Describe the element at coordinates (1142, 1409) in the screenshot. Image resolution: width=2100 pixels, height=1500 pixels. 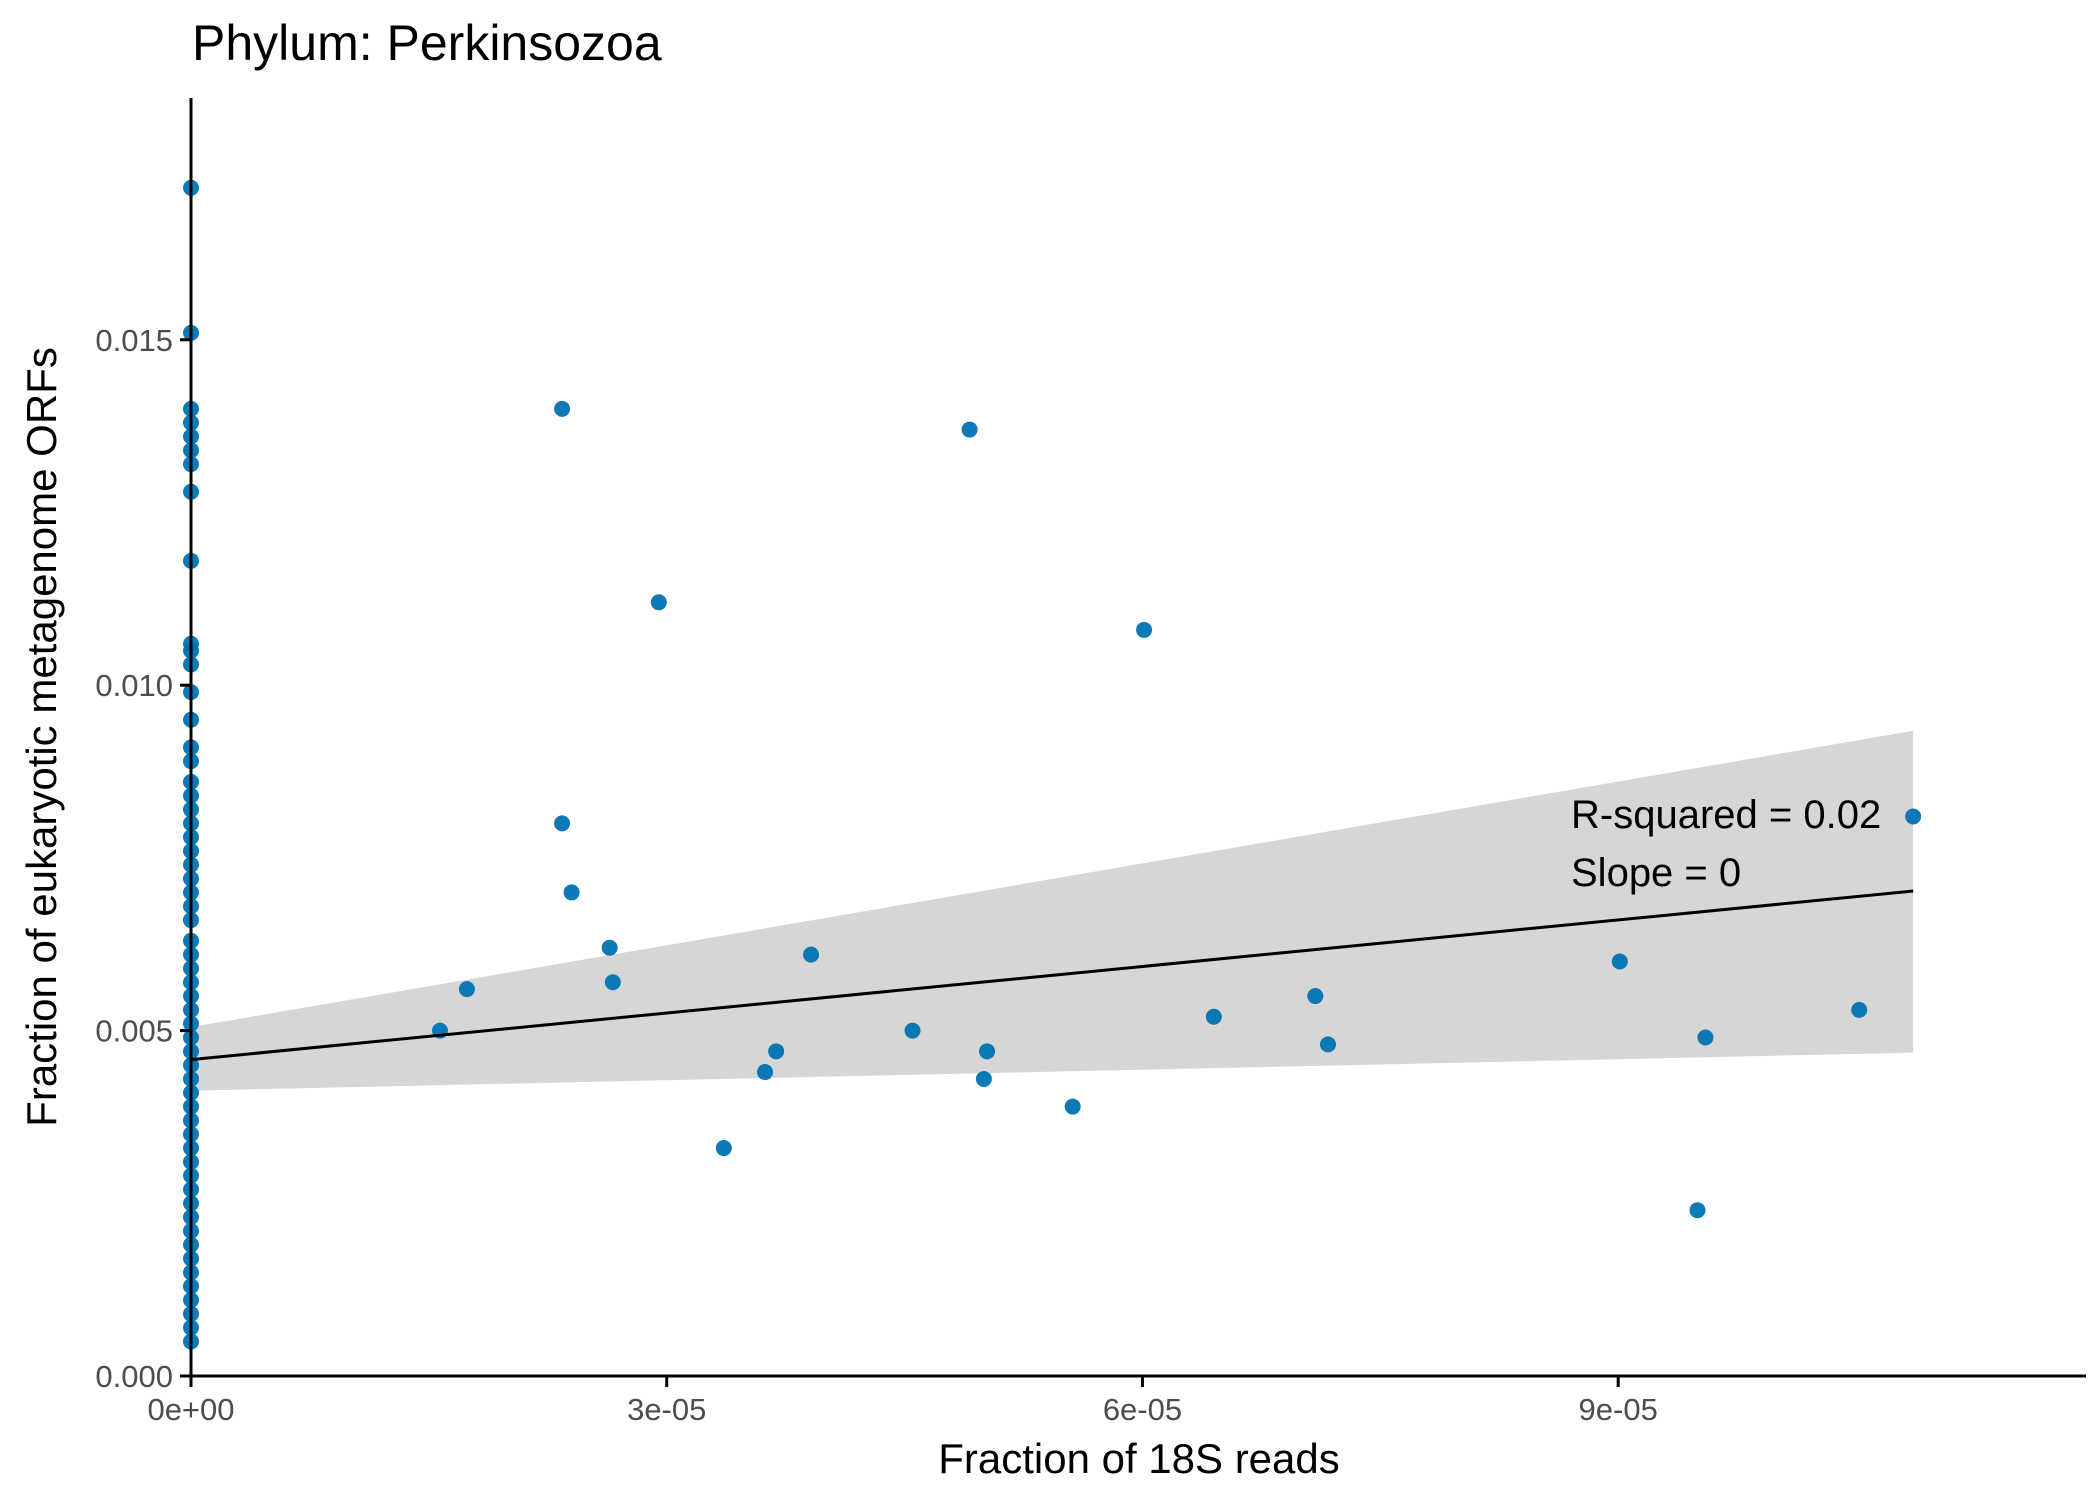
I see `x-tick-label: 6e-05` at that location.